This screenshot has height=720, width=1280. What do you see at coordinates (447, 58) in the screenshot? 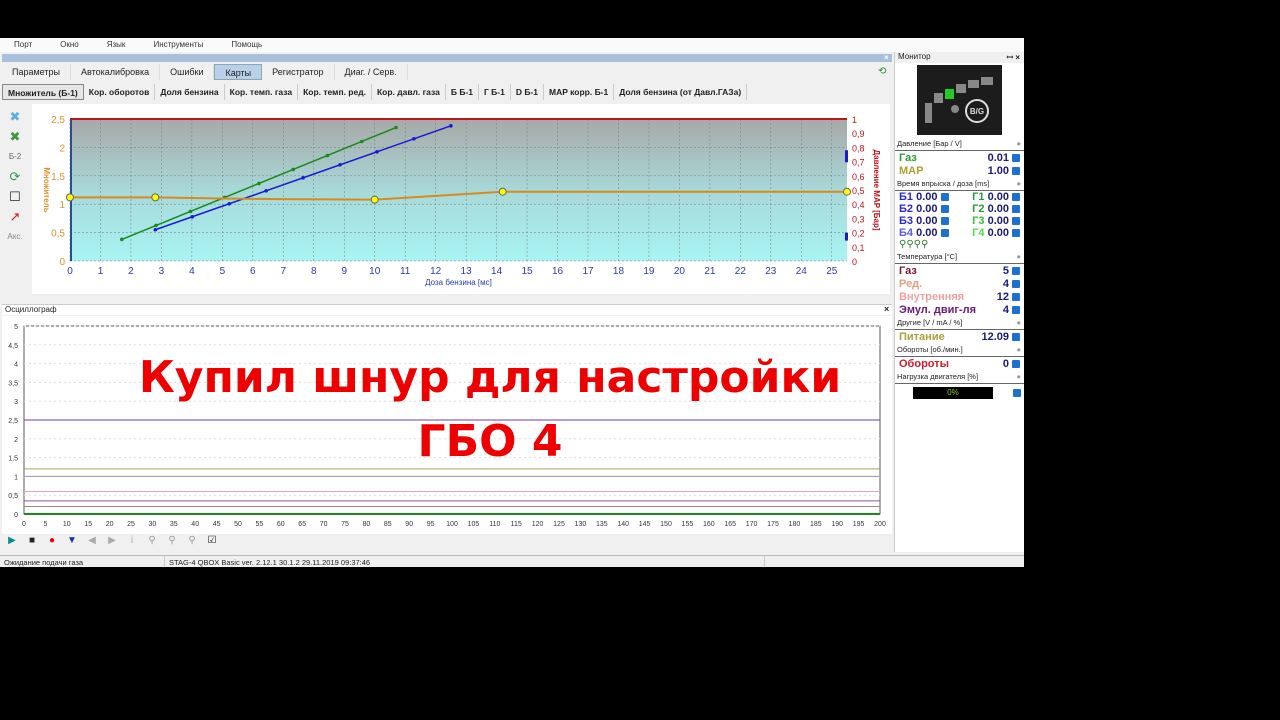
I see `panel-header` at bounding box center [447, 58].